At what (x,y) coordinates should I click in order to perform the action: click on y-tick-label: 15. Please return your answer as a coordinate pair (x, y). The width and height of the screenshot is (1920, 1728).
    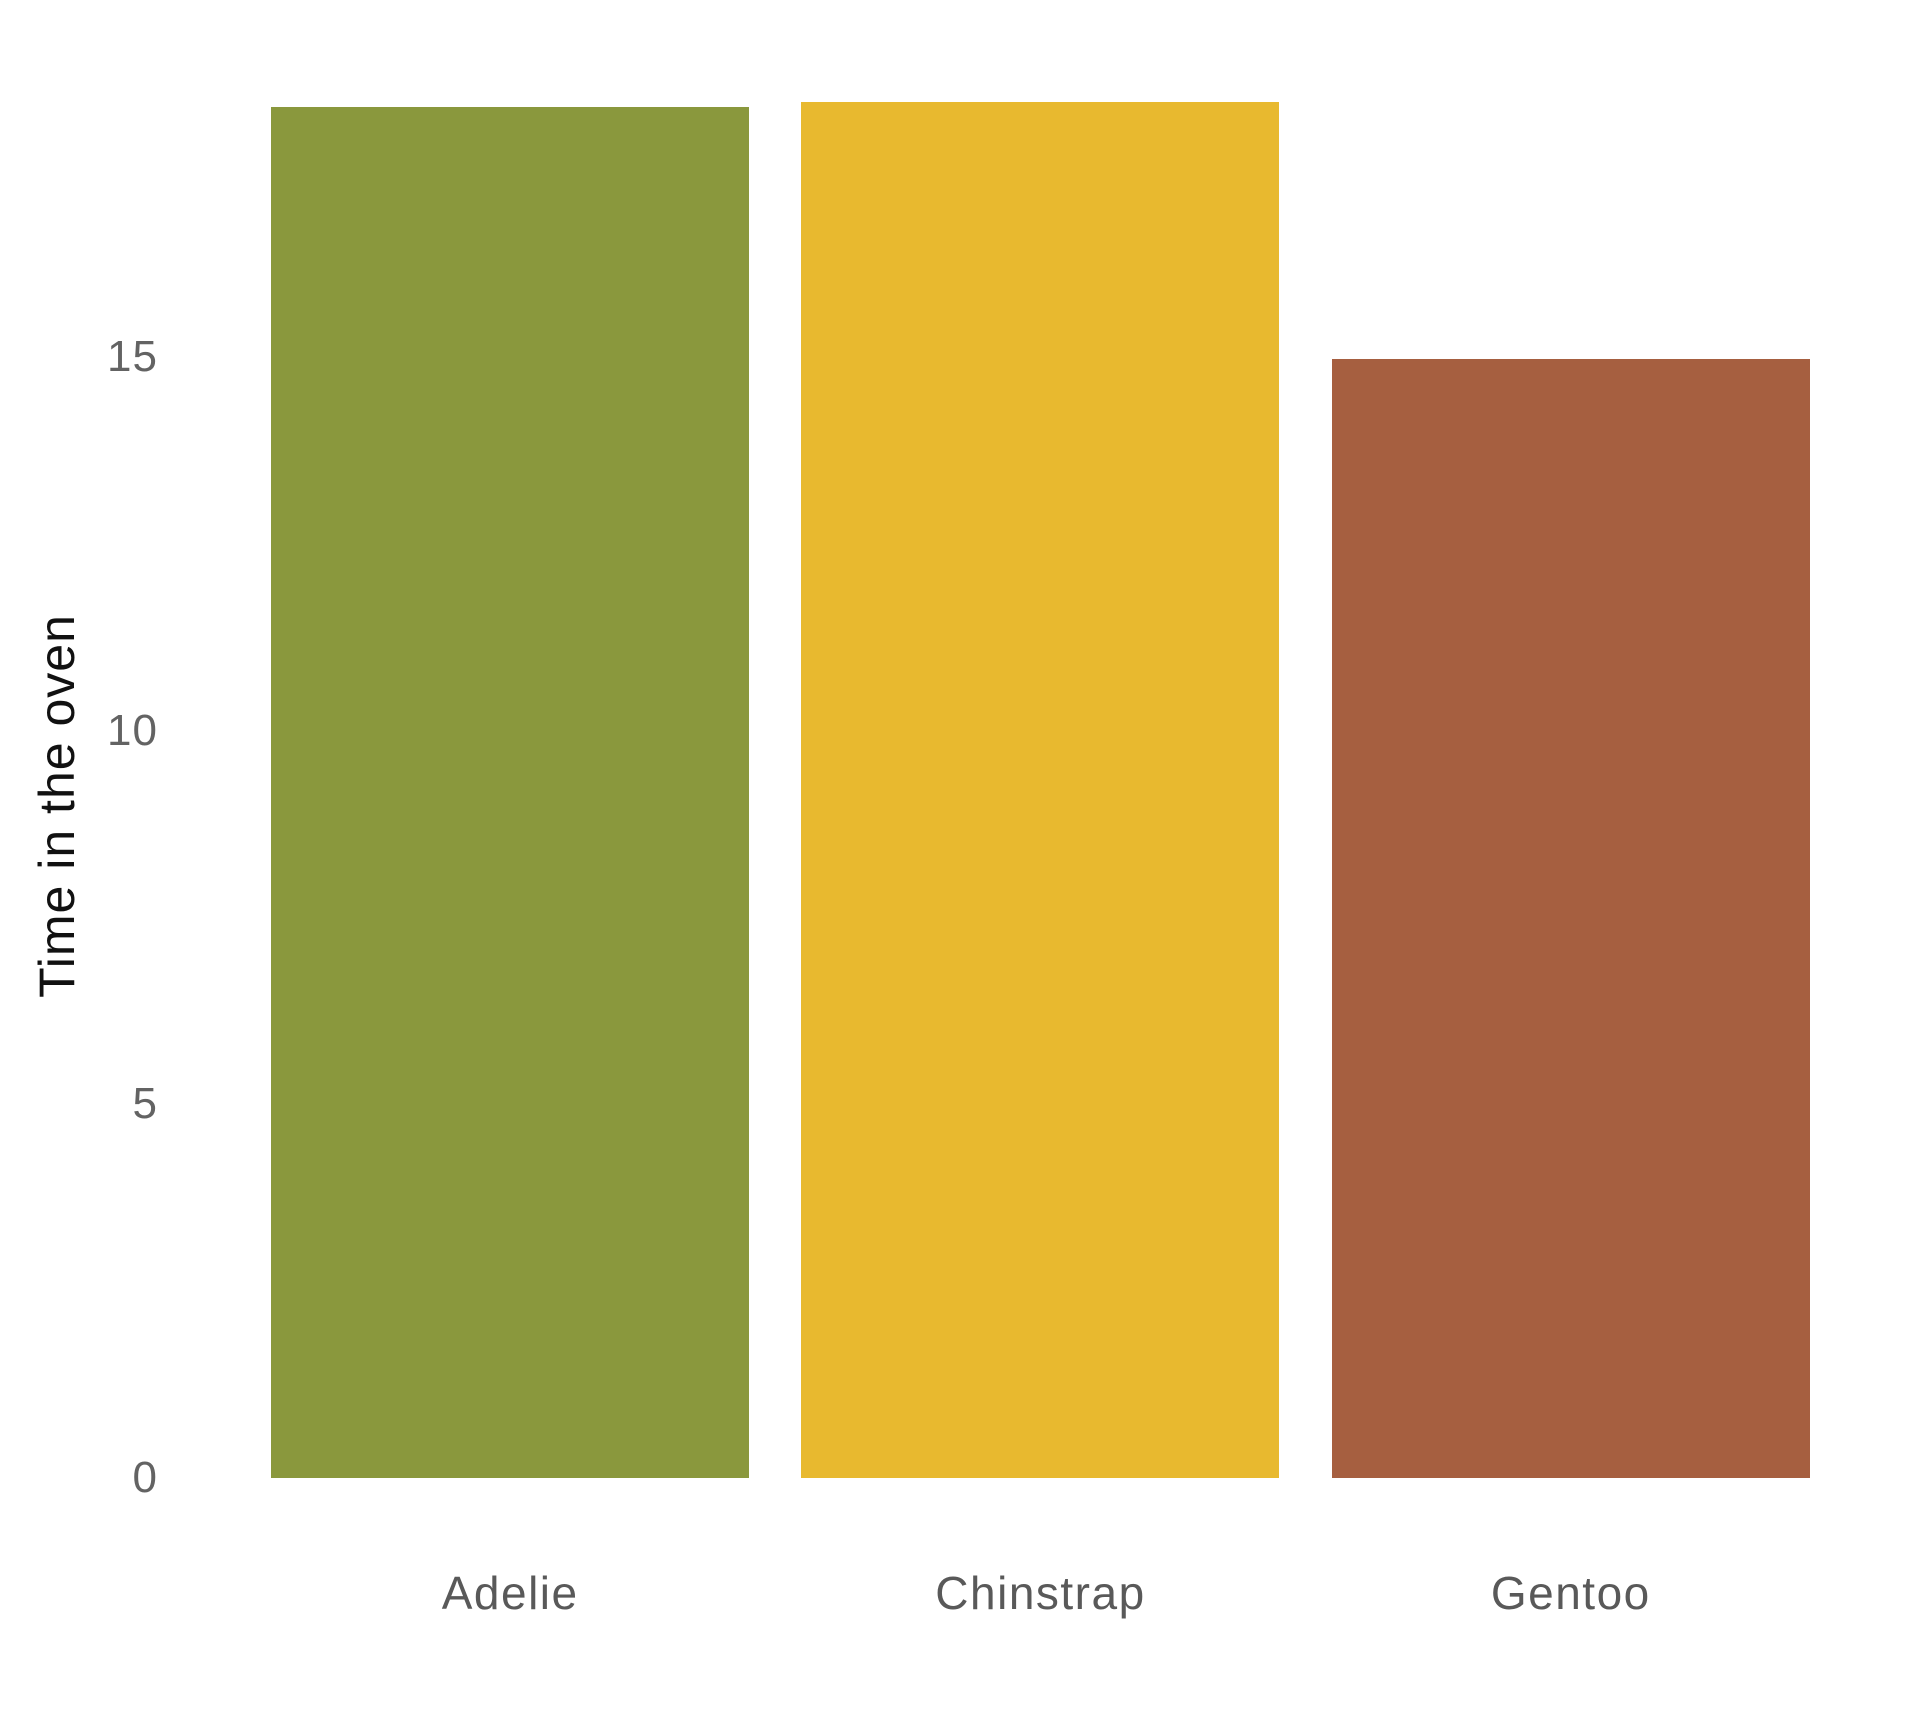
    Looking at the image, I should click on (132, 357).